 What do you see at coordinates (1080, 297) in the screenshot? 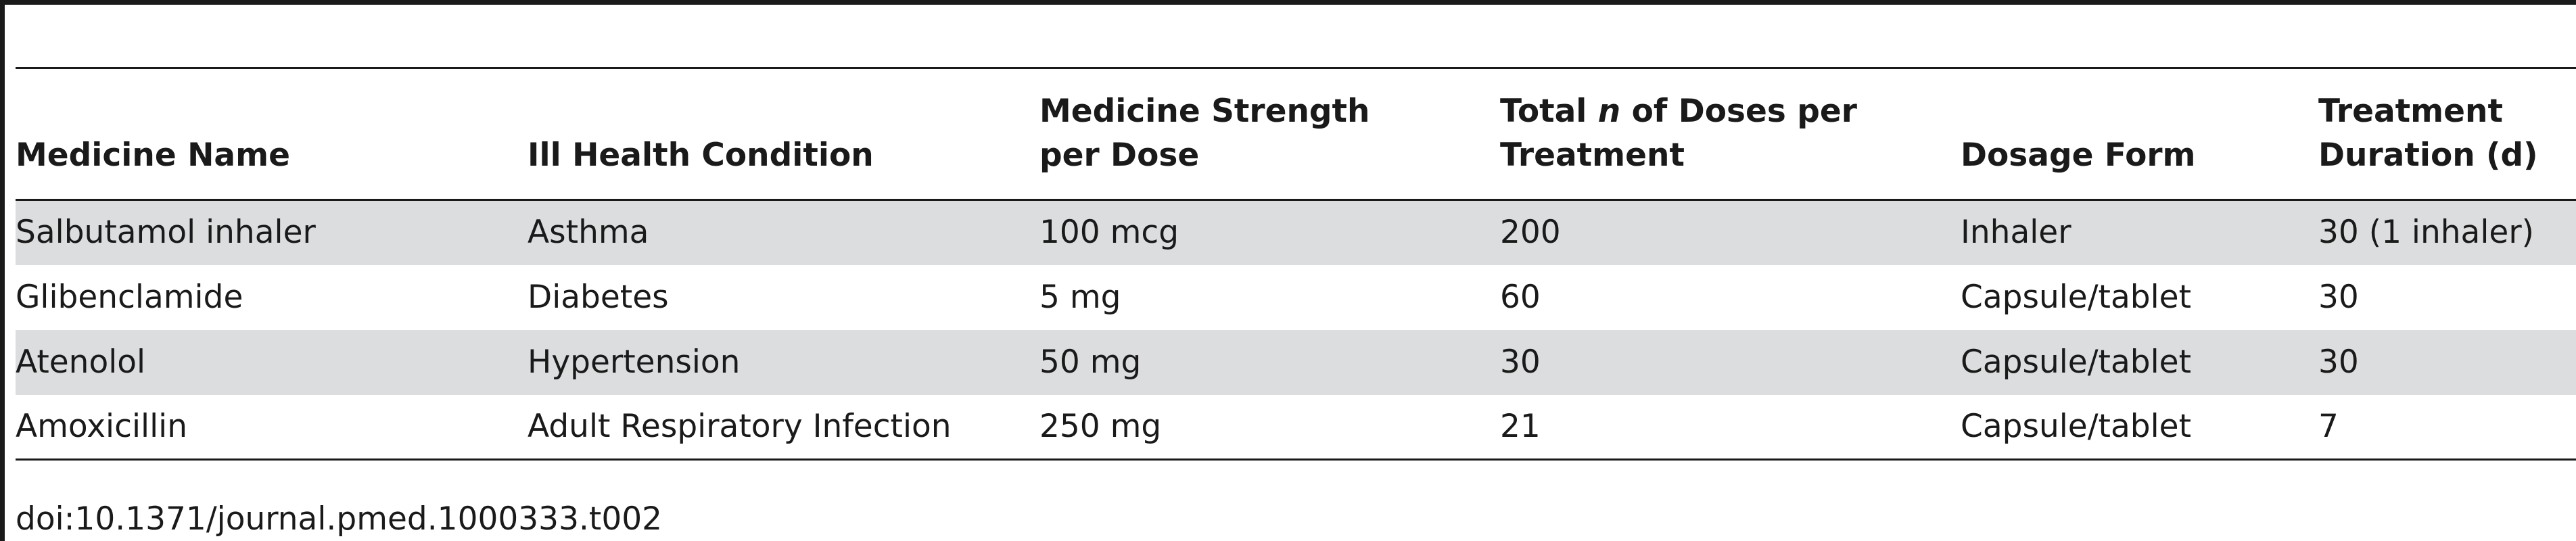
I see `cell-strength: 5 mg` at bounding box center [1080, 297].